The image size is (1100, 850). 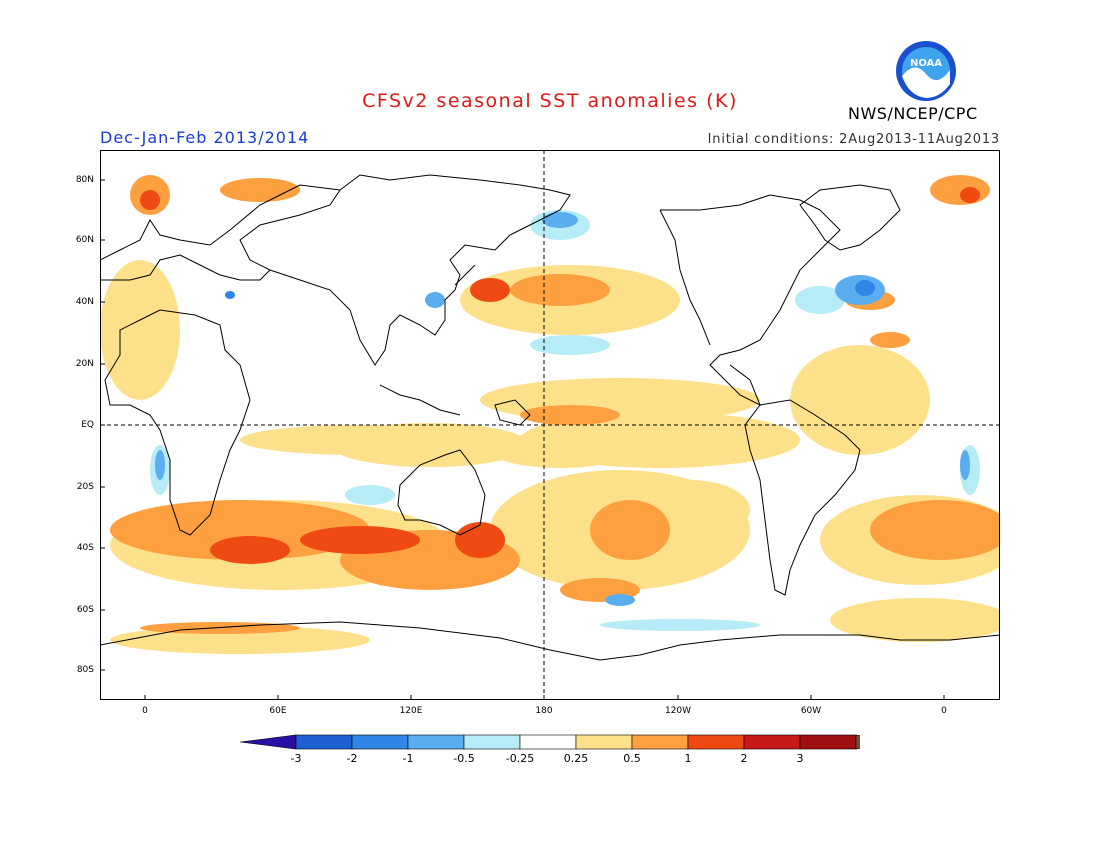 What do you see at coordinates (84, 180) in the screenshot?
I see `lat-label: 80N` at bounding box center [84, 180].